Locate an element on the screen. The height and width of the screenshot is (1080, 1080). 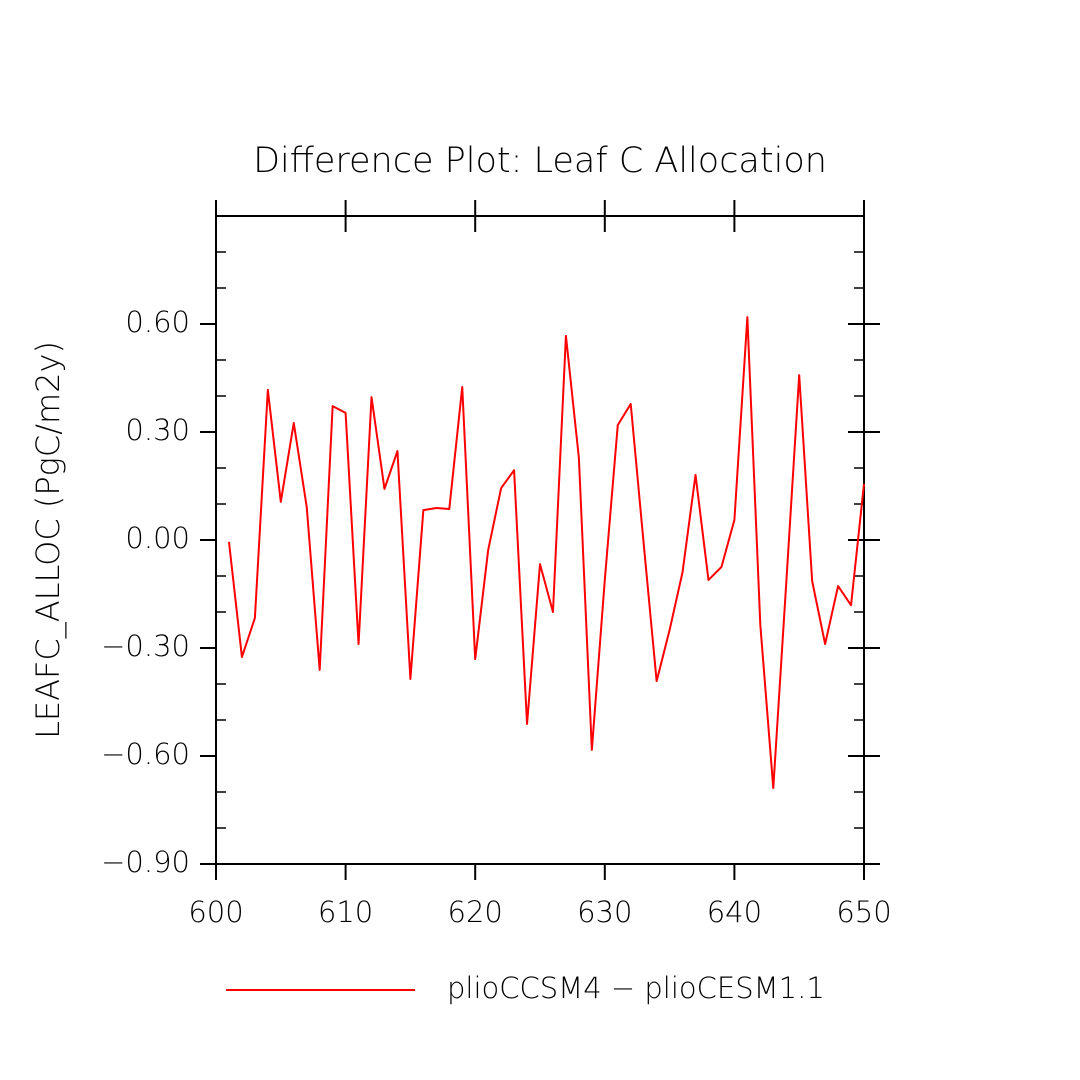
x-tick-label: 630 is located at coordinates (604, 912).